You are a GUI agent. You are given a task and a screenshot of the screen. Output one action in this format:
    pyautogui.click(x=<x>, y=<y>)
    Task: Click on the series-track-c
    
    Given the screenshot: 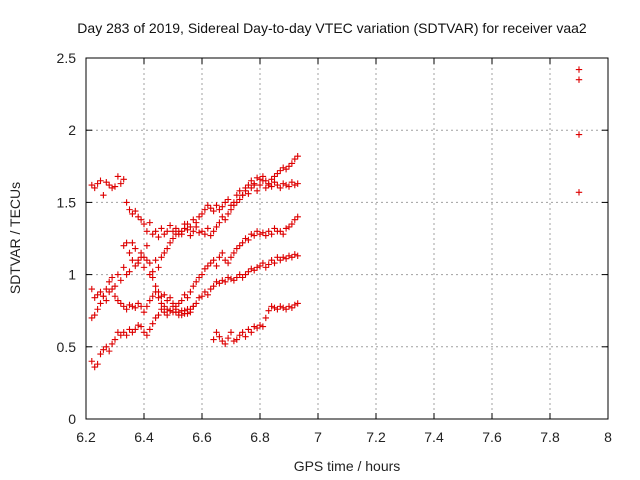 What is the action you would take?
    pyautogui.click(x=194, y=261)
    